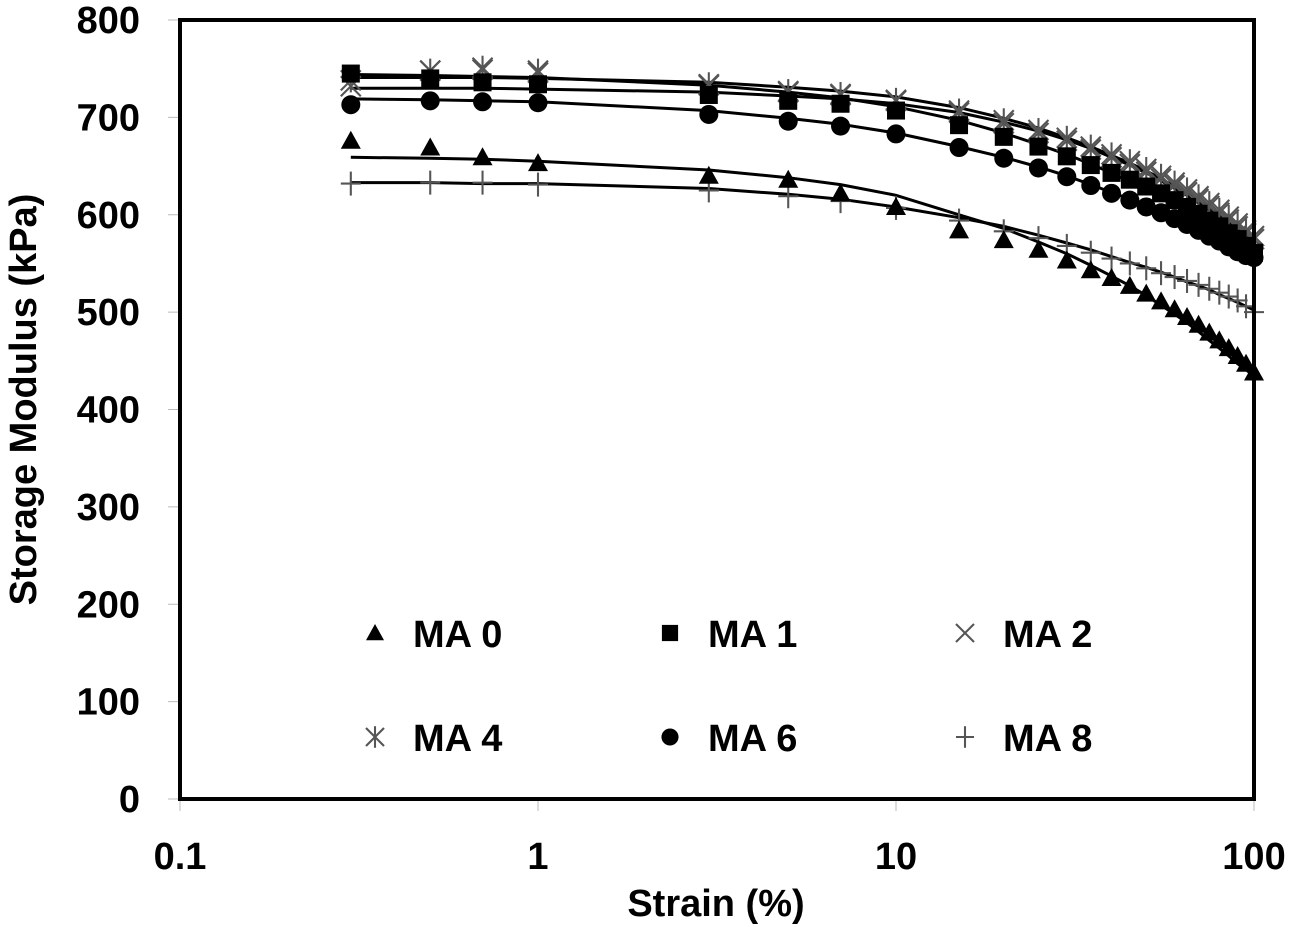 The height and width of the screenshot is (927, 1291). I want to click on y-tick-label: 400, so click(108, 411).